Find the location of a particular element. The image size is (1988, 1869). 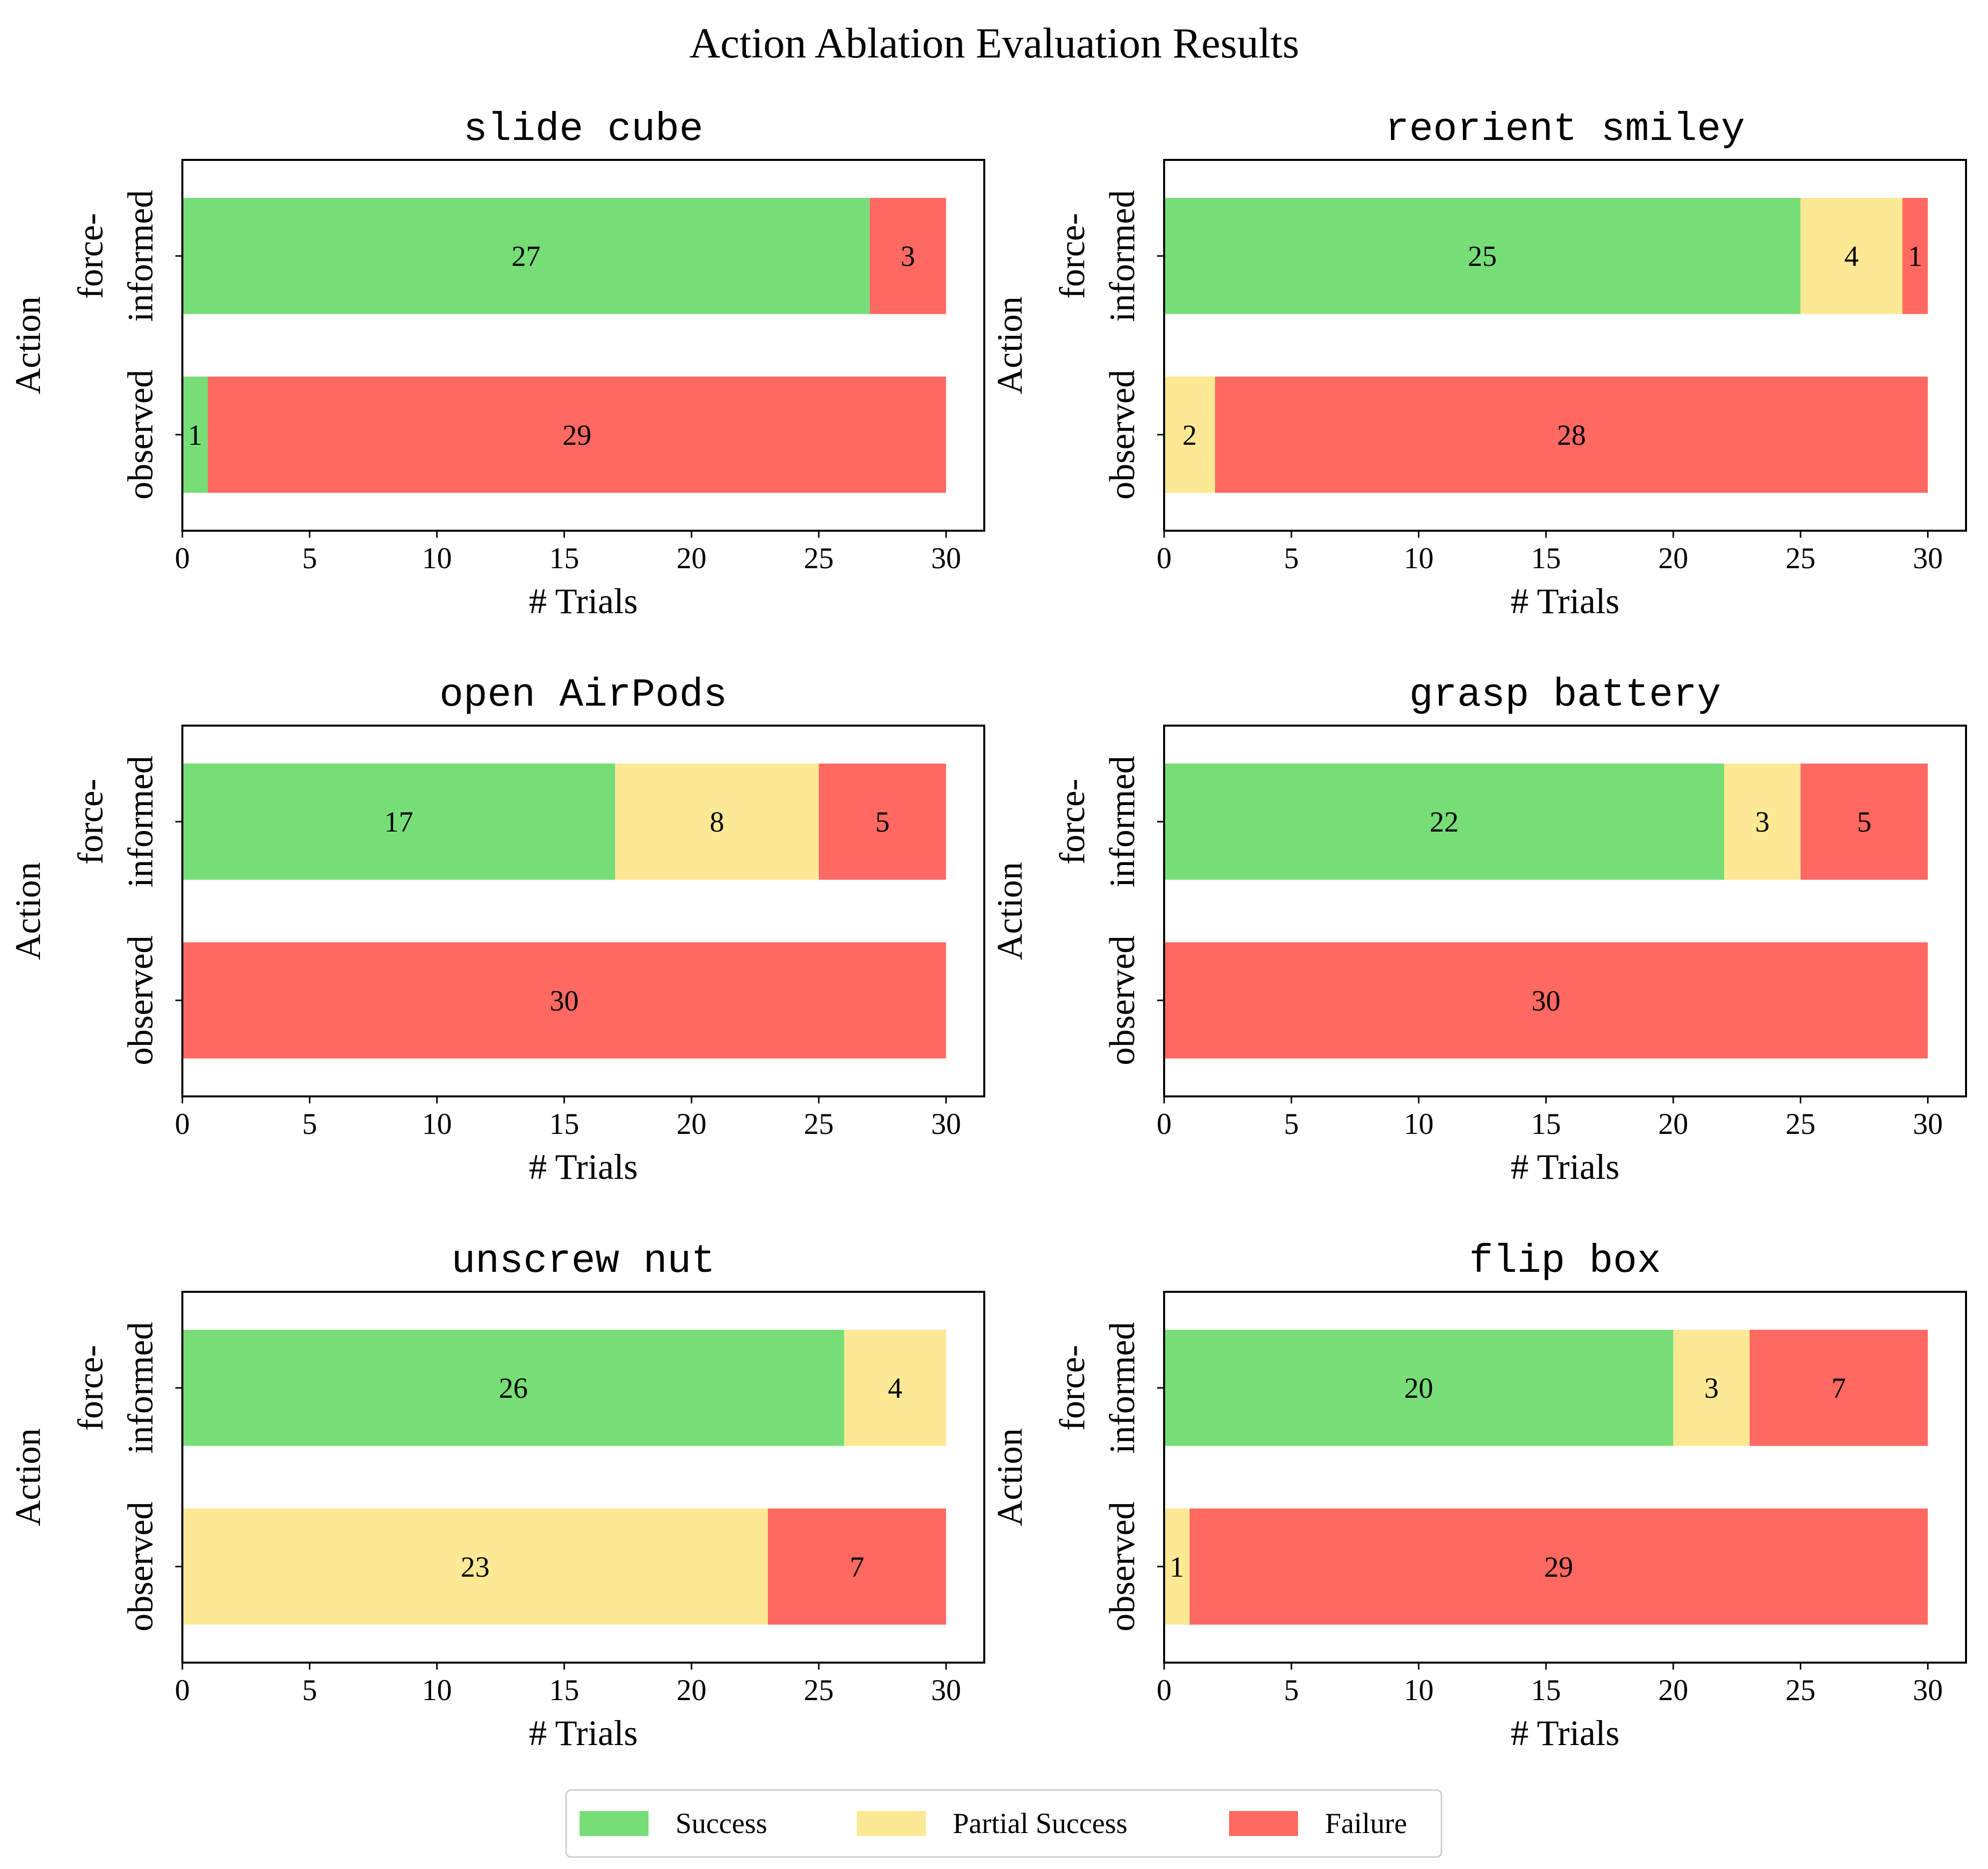

bar-value-label: 5 is located at coordinates (882, 822).